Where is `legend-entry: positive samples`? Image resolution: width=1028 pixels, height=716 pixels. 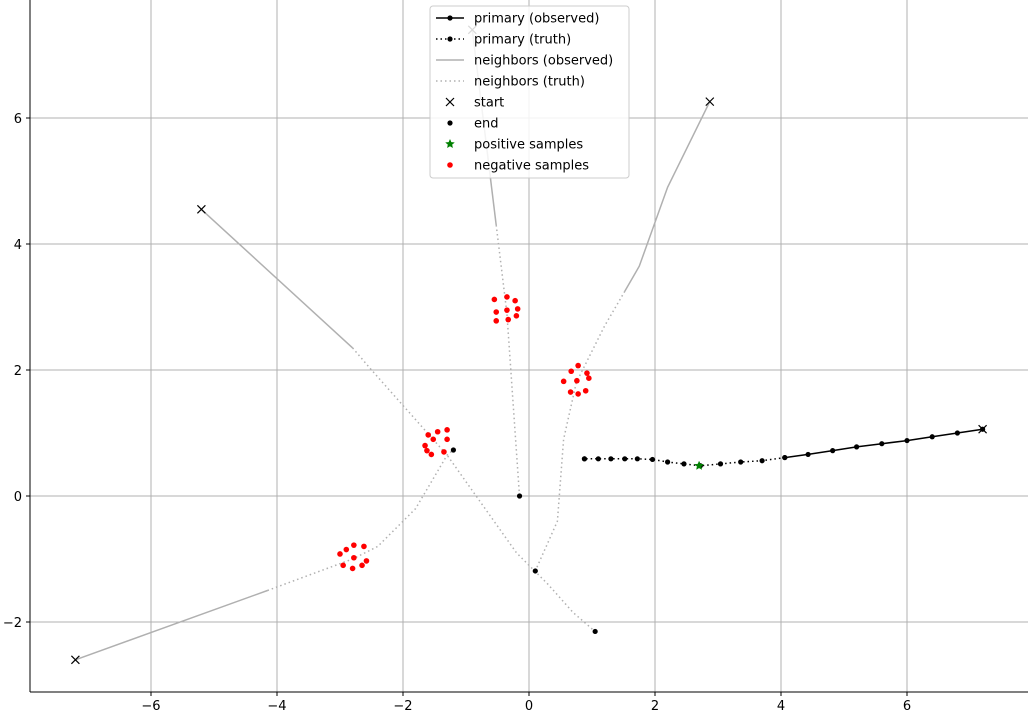
legend-entry: positive samples is located at coordinates (514, 145).